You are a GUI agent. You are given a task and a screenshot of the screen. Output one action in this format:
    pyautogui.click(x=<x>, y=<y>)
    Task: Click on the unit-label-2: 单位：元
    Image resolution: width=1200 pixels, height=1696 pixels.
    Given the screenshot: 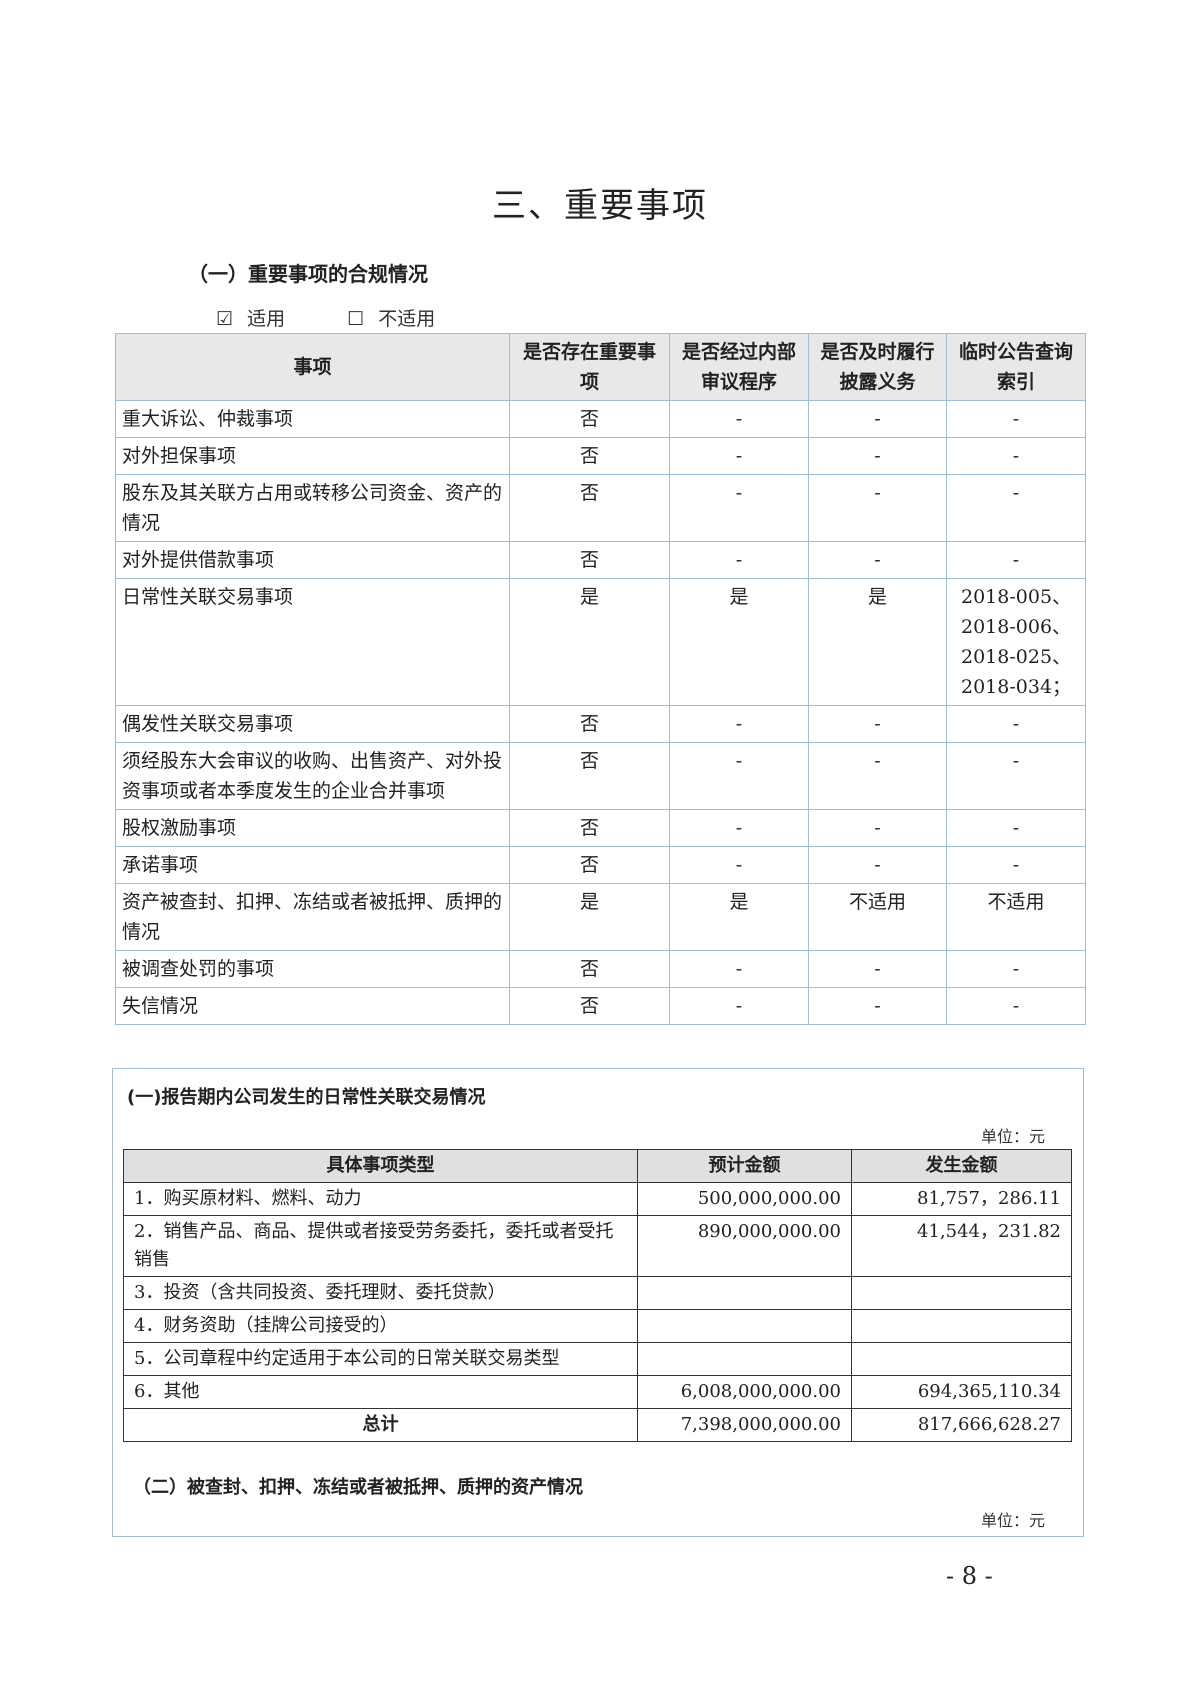 What is the action you would take?
    pyautogui.click(x=1012, y=1520)
    